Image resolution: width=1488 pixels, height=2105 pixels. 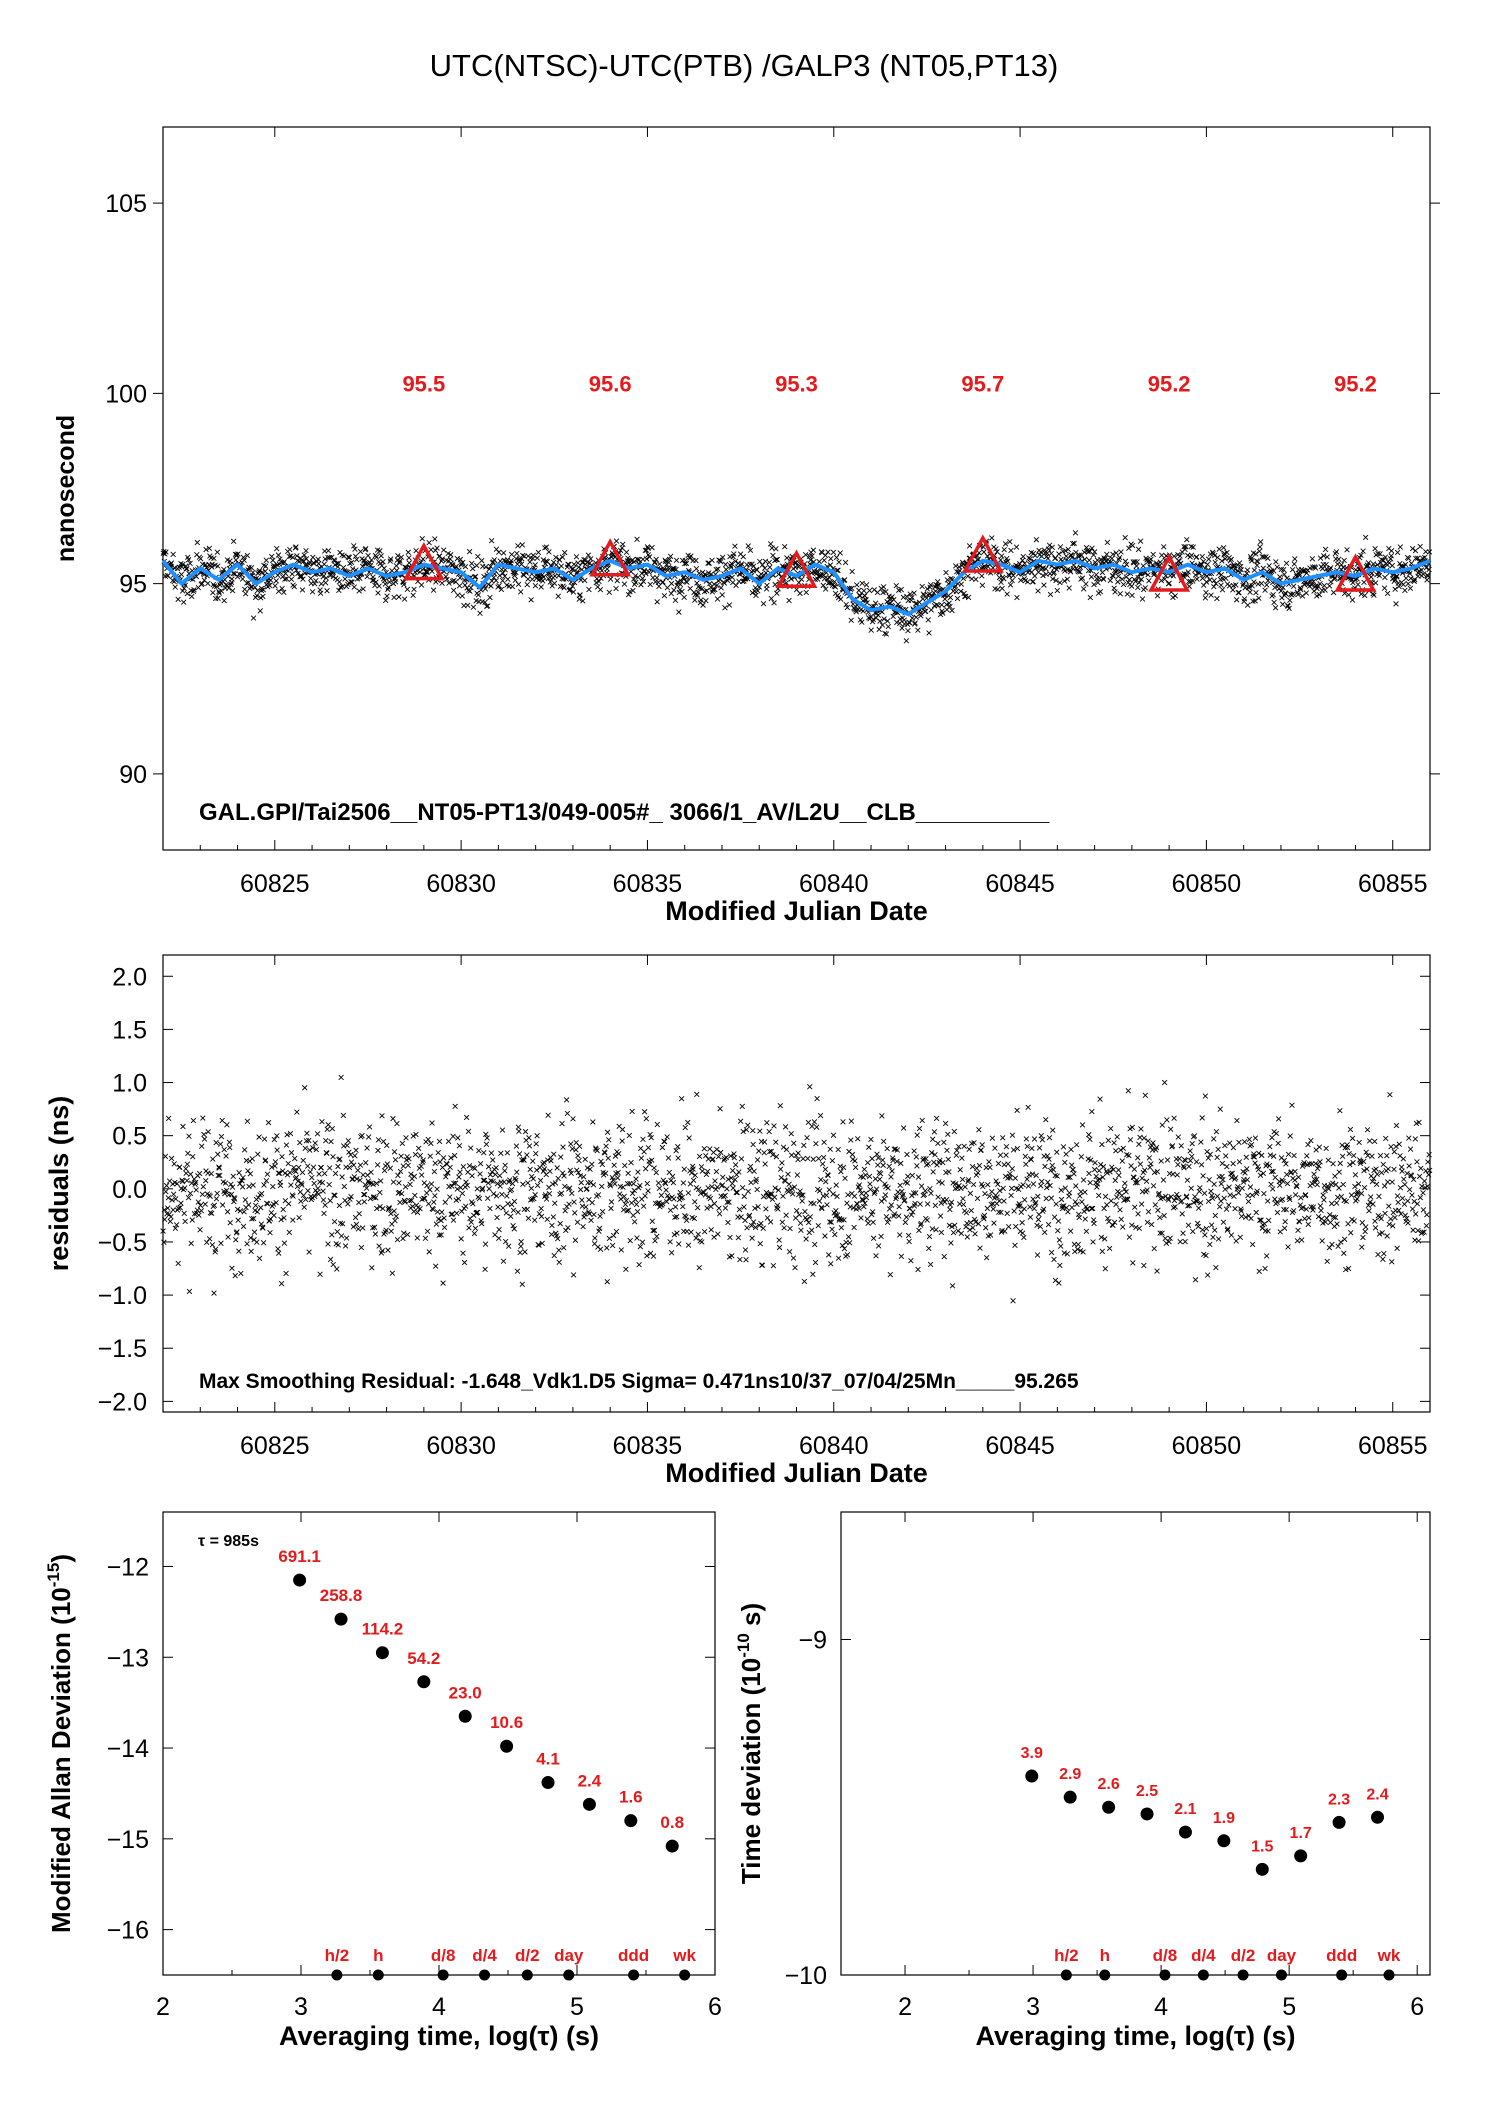 I want to click on ts-x-axis-label: Modified Julian Date, so click(x=796, y=911).